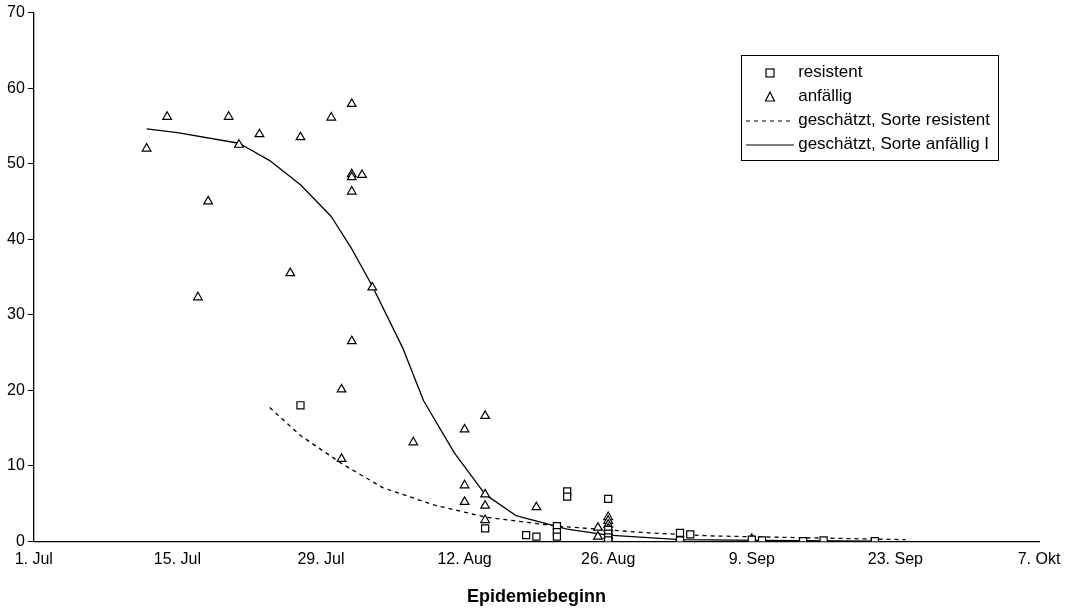 The image size is (1079, 616). I want to click on y-tick-label: 40, so click(16, 238).